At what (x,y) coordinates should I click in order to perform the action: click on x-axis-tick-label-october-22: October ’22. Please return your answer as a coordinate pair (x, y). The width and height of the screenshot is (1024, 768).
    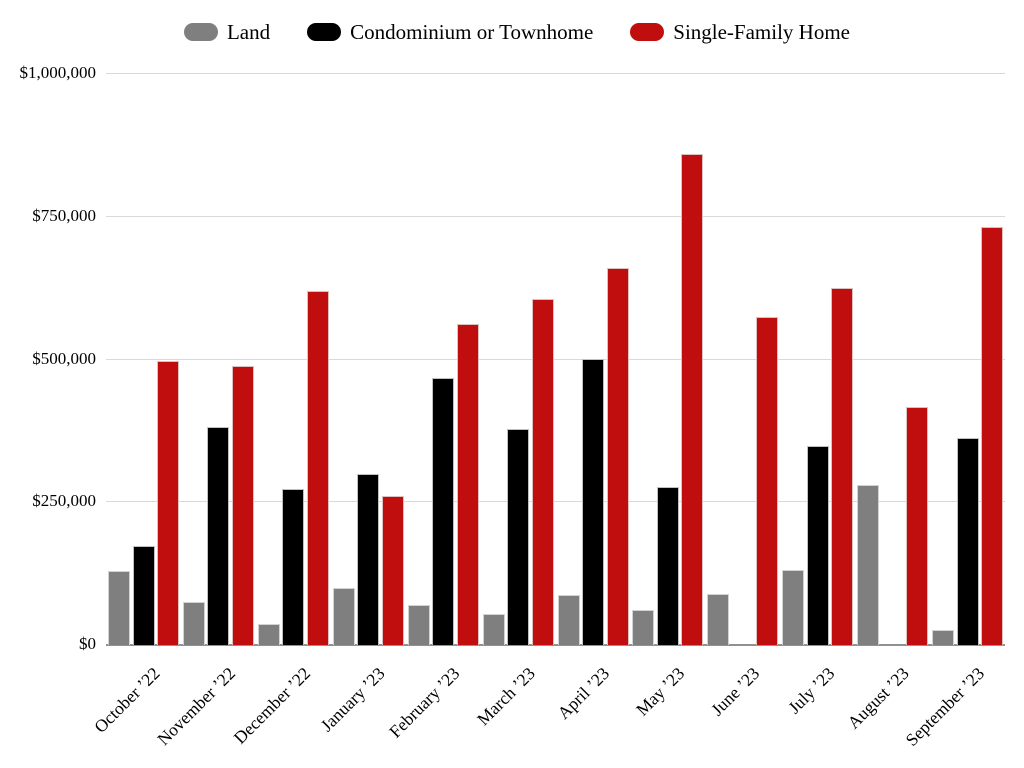
    Looking at the image, I should click on (127, 700).